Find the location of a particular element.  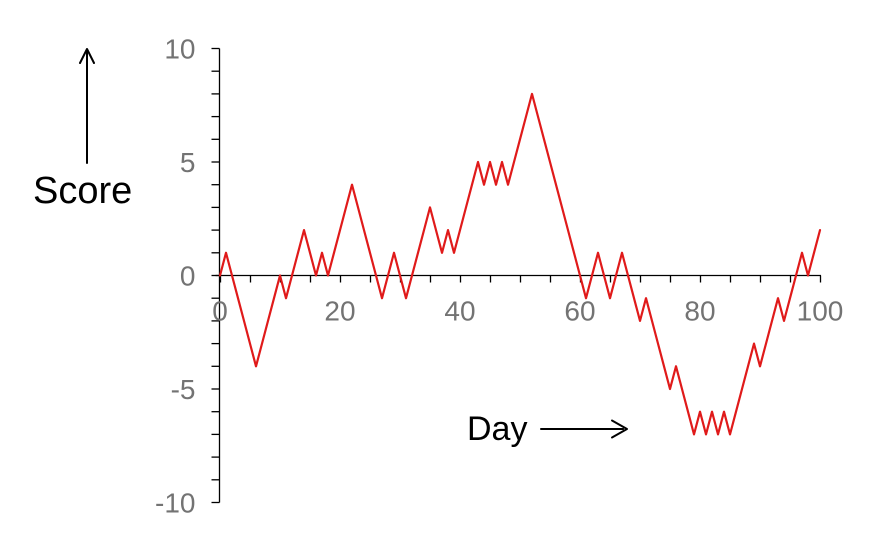

x-tick-label: 100 is located at coordinates (820, 311).